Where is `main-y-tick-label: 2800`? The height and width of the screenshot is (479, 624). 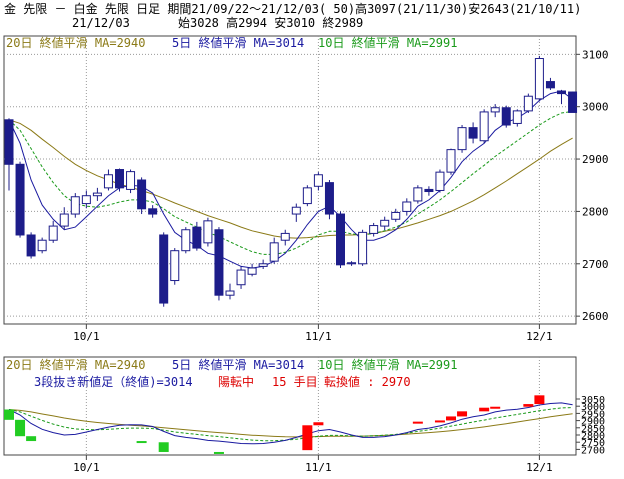
main-y-tick-label: 2800 is located at coordinates (595, 211).